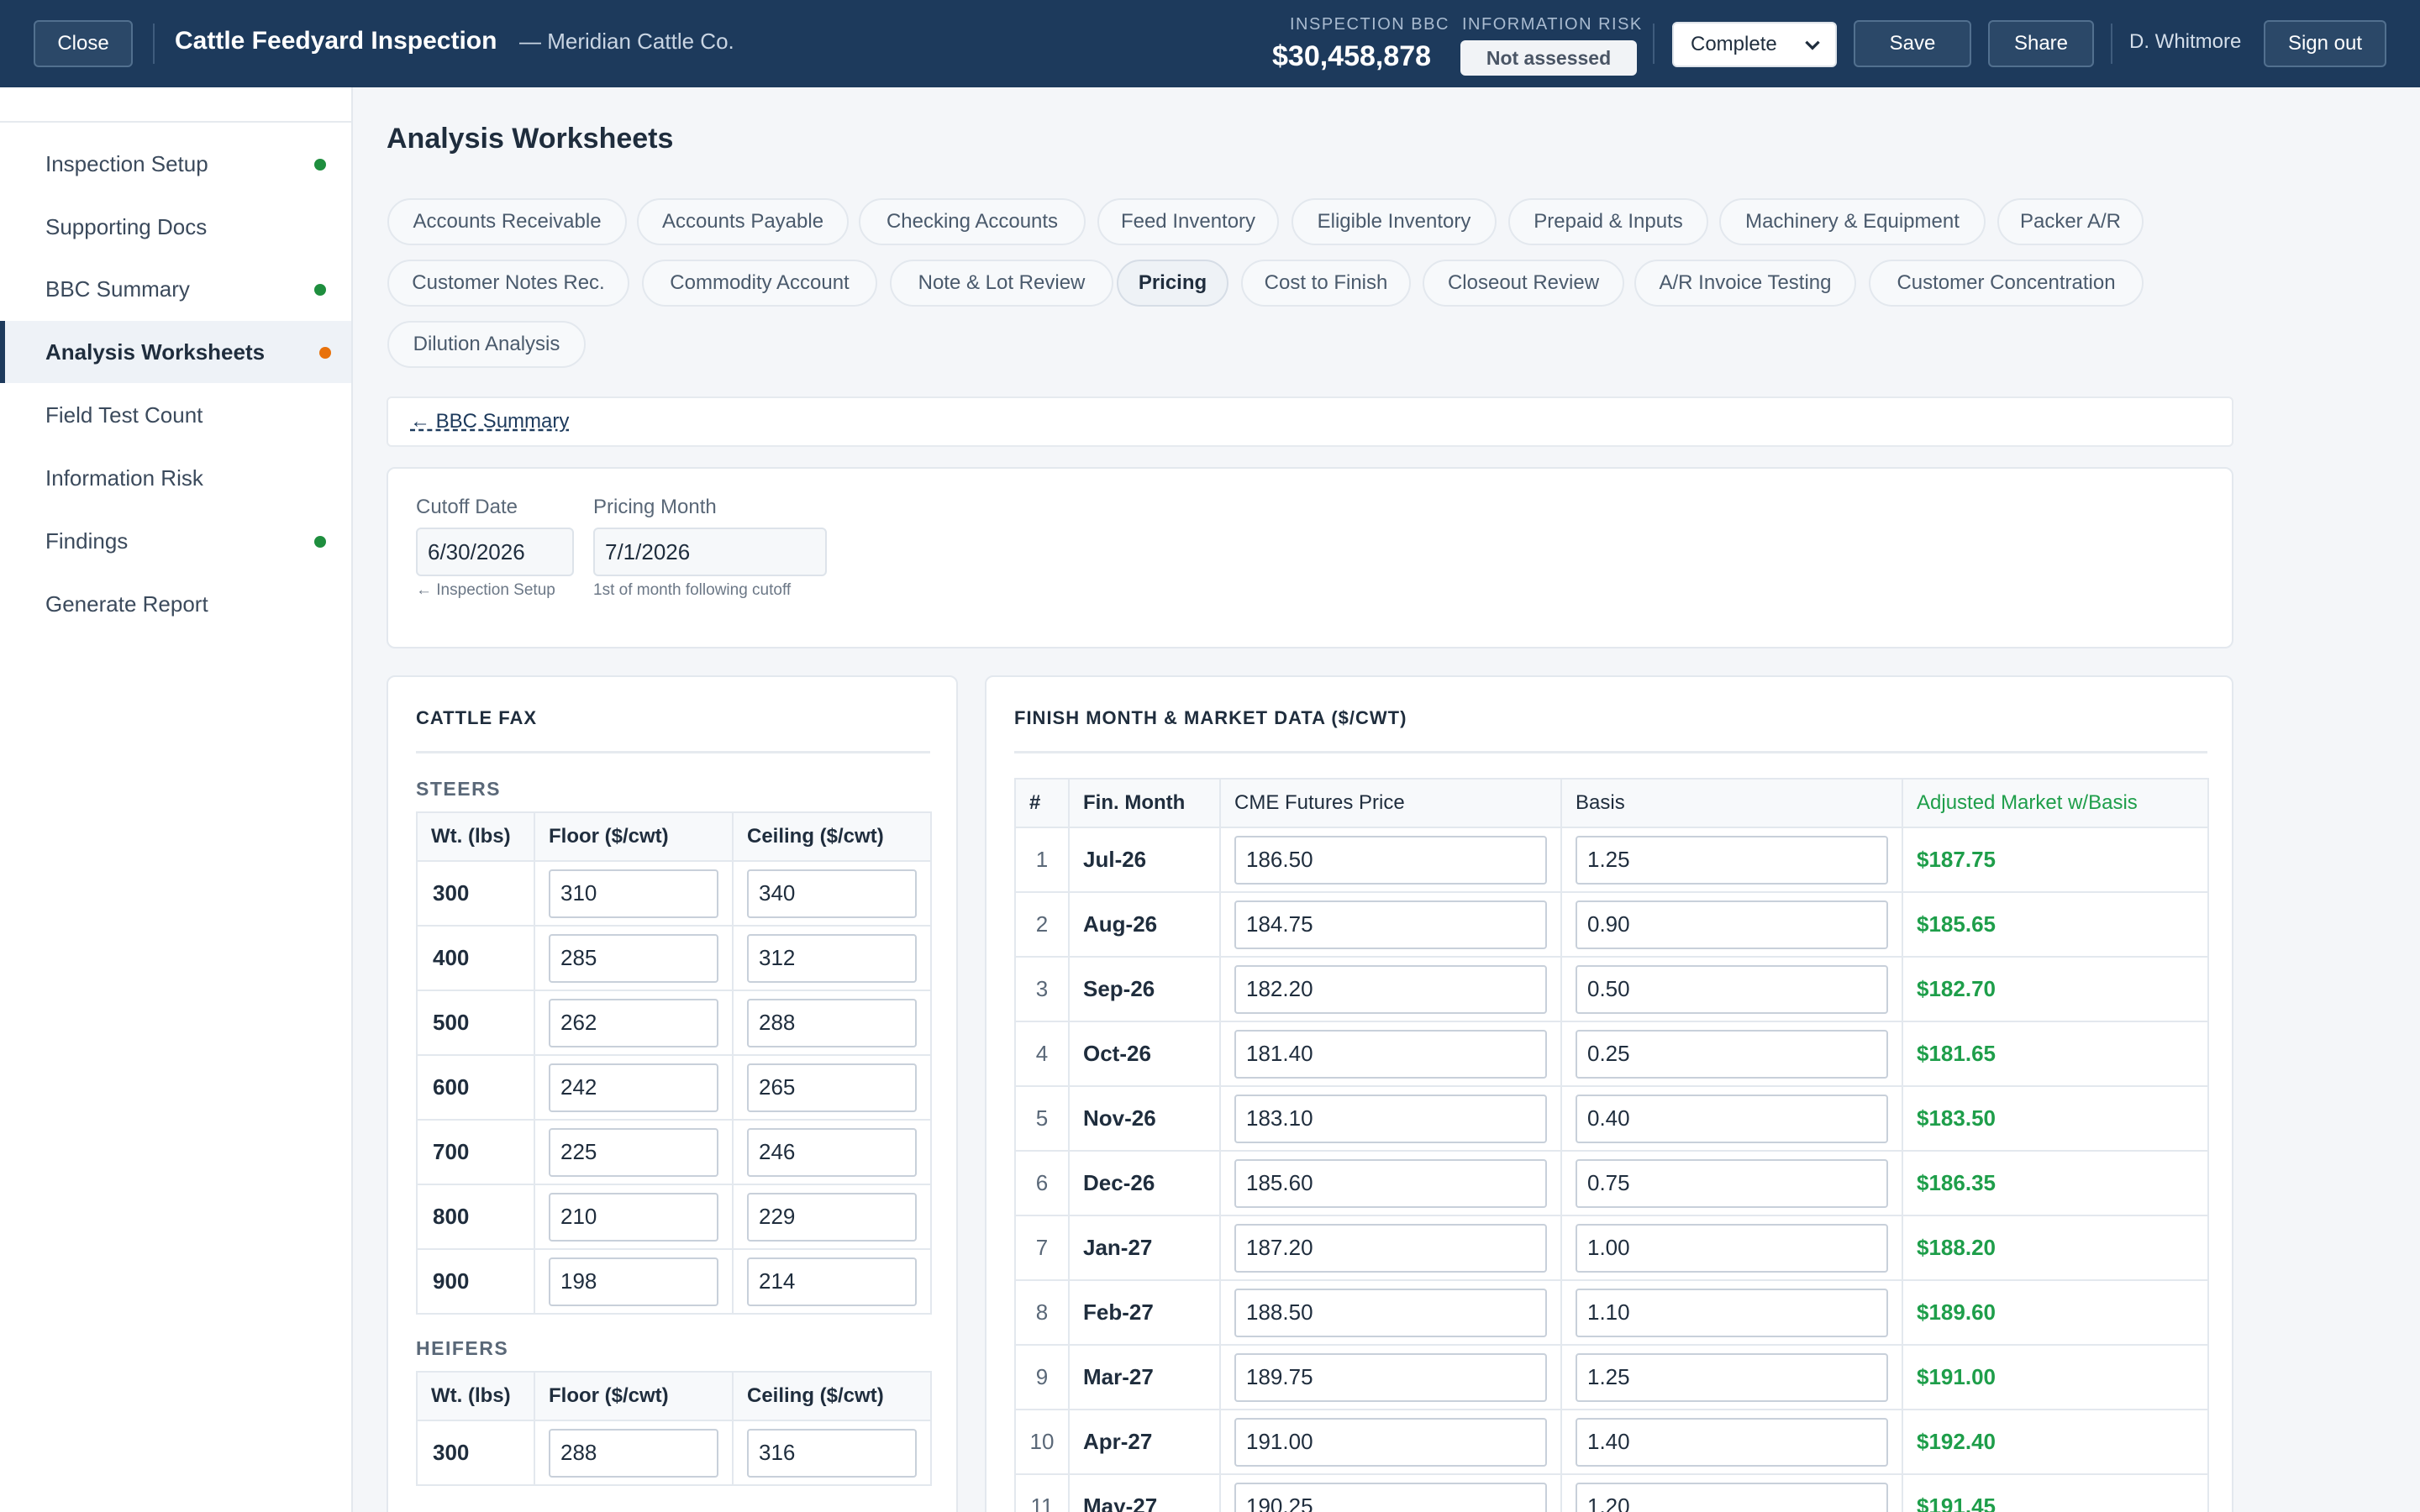 Image resolution: width=2420 pixels, height=1512 pixels. I want to click on tab-note-lot-review: Note & Lot Review, so click(1001, 283).